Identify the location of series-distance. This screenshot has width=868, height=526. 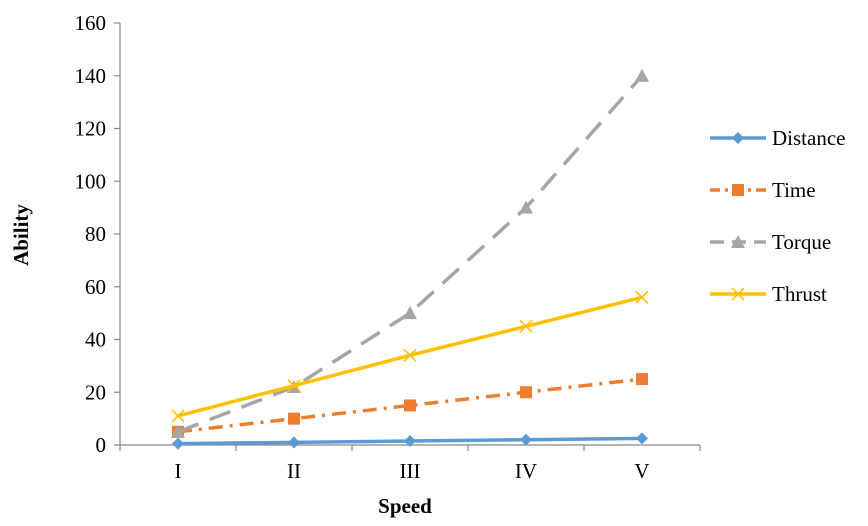
(410, 441).